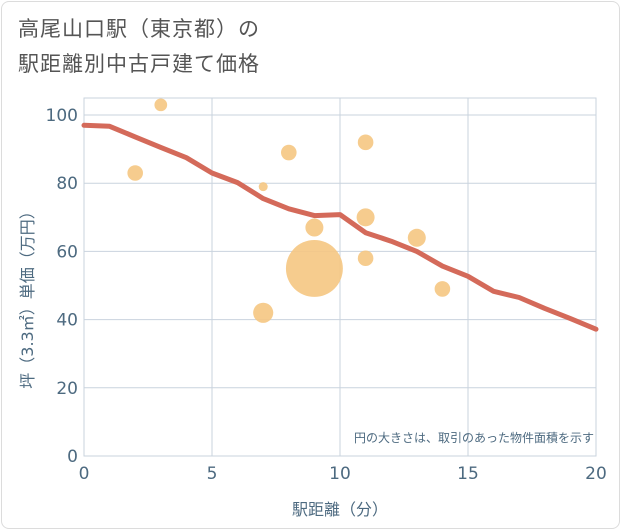  I want to click on y-tick-label: 40, so click(67, 321).